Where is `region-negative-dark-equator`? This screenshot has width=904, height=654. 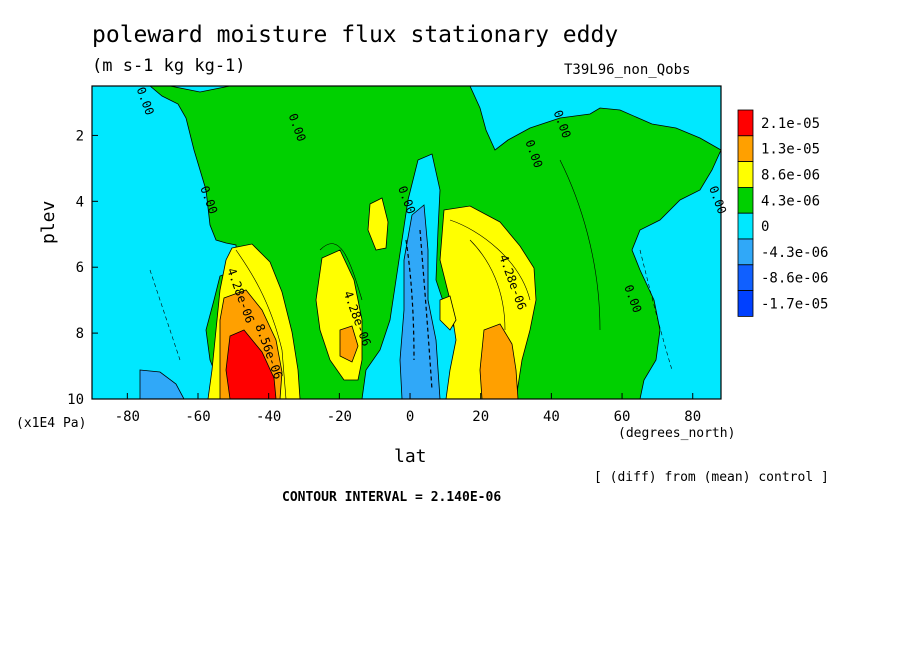 region-negative-dark-equator is located at coordinates (420, 301).